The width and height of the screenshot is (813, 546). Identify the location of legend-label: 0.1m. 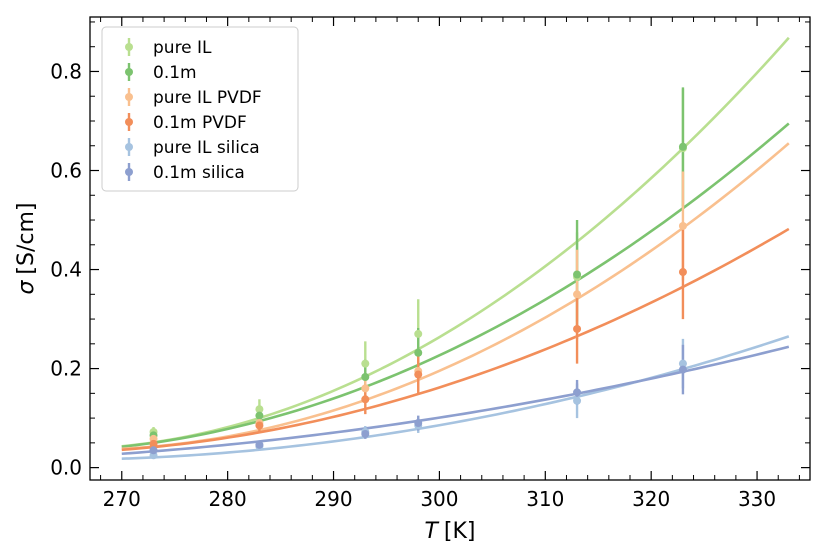
(175, 73).